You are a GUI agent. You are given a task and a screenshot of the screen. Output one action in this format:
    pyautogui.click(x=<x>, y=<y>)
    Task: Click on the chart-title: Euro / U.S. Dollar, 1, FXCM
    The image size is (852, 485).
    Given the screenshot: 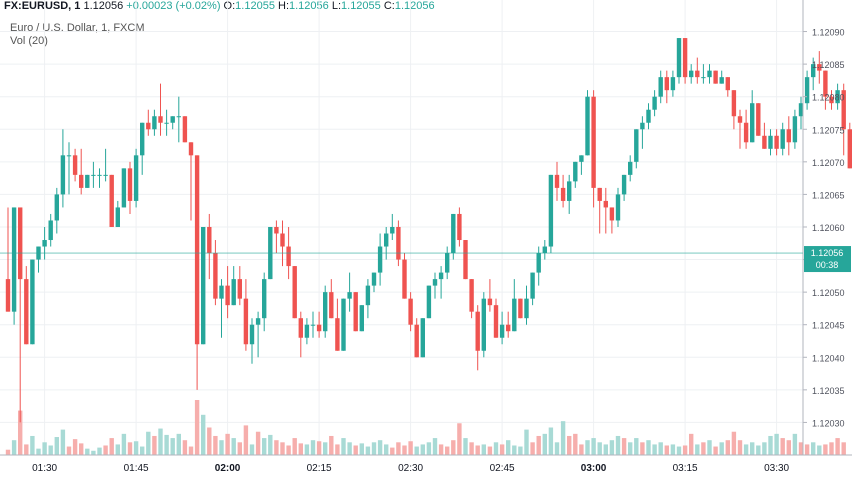 What is the action you would take?
    pyautogui.click(x=77, y=28)
    